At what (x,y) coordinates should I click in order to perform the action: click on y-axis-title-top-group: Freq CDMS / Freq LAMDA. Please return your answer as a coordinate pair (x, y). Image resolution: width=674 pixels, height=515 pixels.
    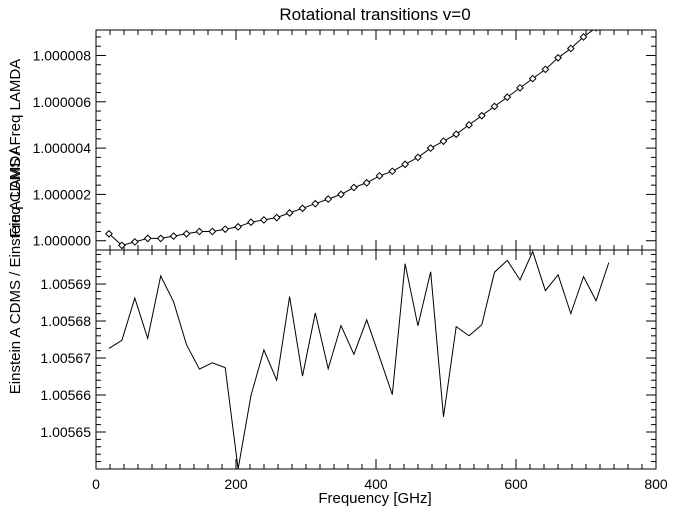
    Looking at the image, I should click on (15, 148).